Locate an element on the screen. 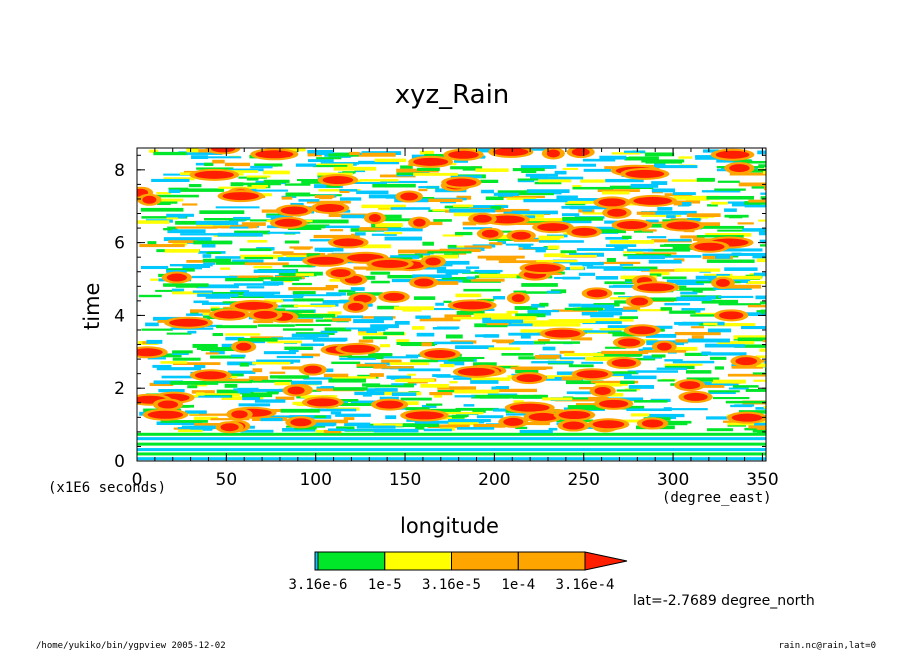 The height and width of the screenshot is (654, 904). colorbar-tick-label: 3.16e-5 is located at coordinates (451, 585).